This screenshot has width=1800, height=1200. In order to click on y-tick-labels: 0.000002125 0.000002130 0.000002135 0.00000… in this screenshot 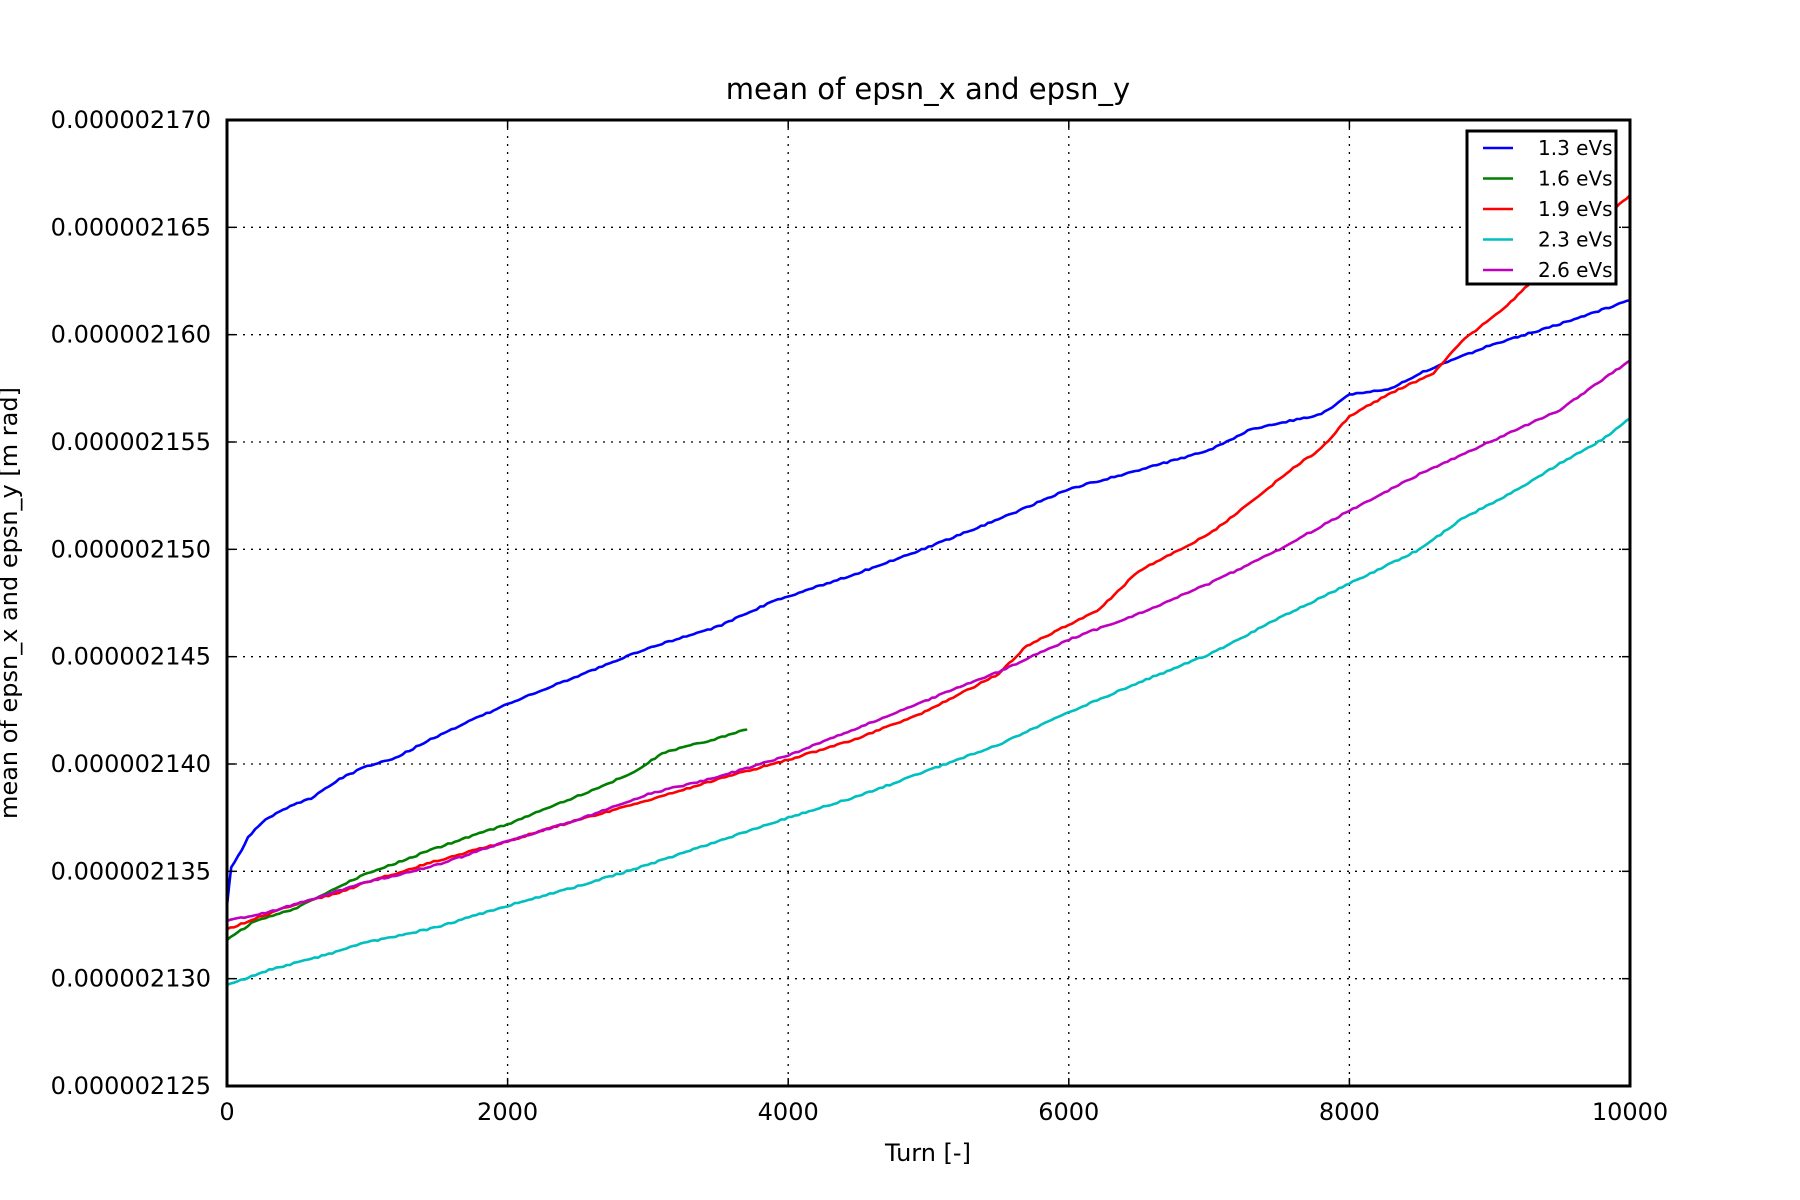, I will do `click(131, 603)`.